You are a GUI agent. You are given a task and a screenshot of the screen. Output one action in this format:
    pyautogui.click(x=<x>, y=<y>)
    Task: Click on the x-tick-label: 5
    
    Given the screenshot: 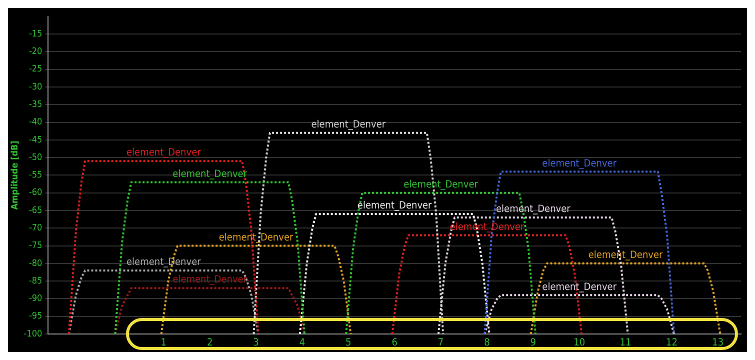 What is the action you would take?
    pyautogui.click(x=349, y=343)
    